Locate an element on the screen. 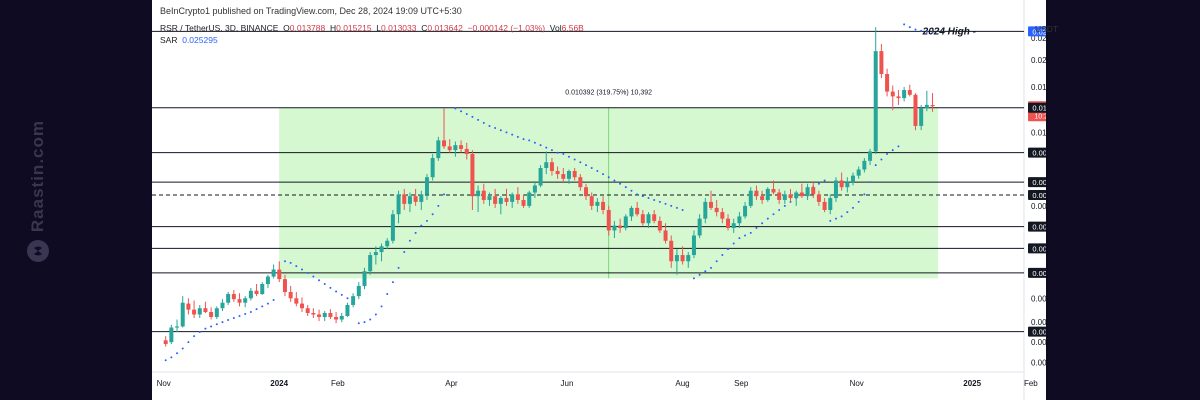  sar-price-tag is located at coordinates (1037, 31).